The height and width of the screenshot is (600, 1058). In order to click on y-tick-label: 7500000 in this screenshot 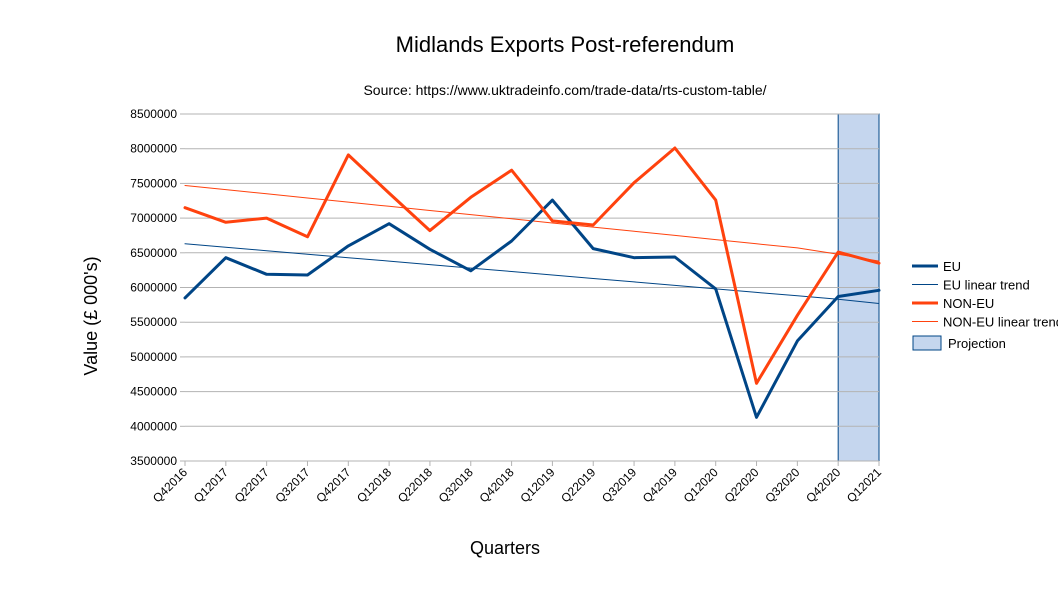, I will do `click(153, 183)`.